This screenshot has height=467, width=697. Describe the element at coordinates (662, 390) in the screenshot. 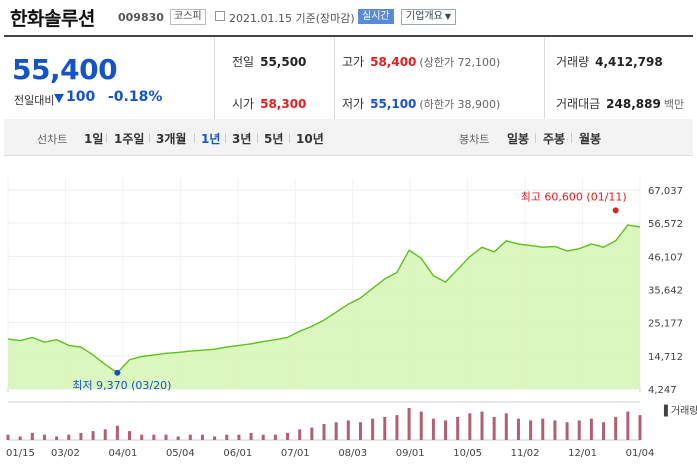

I see `y-tick-label: 4,247` at that location.